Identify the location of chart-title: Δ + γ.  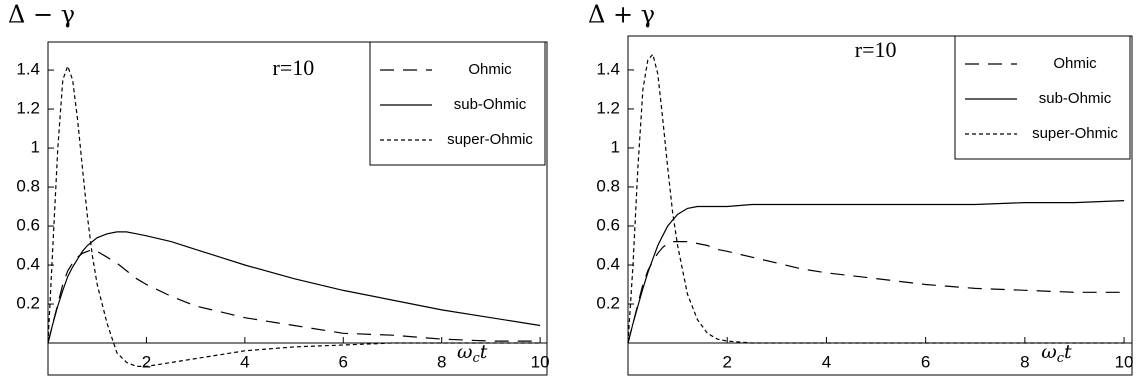
(621, 15).